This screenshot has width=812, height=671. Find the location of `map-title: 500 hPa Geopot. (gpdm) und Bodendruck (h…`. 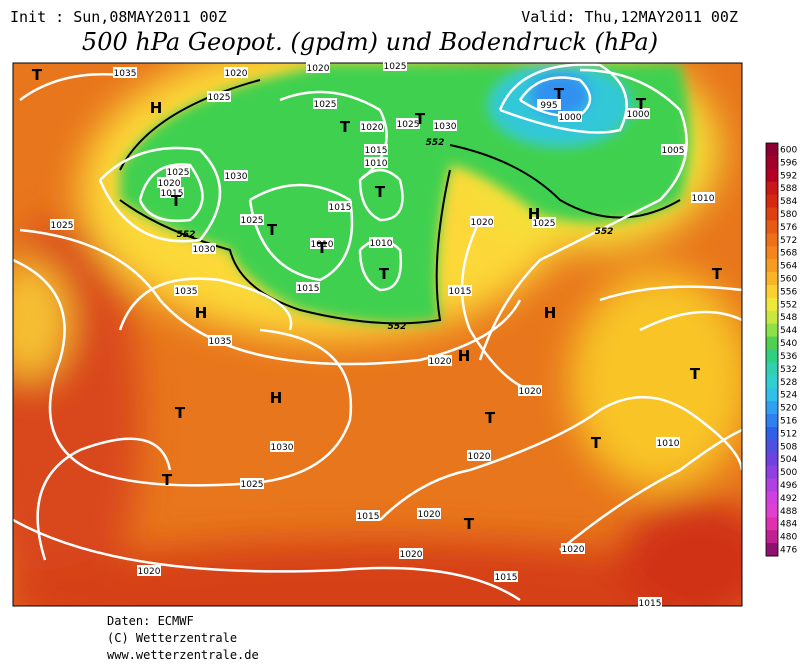

map-title: 500 hPa Geopot. (gpdm) und Bodendruck (h… is located at coordinates (370, 42).